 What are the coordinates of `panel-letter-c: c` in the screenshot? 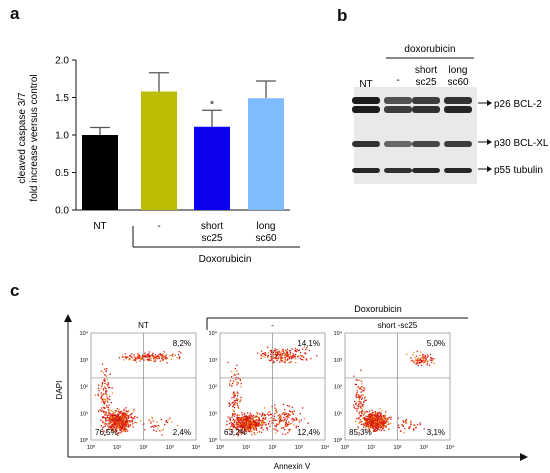 It's located at (15, 290).